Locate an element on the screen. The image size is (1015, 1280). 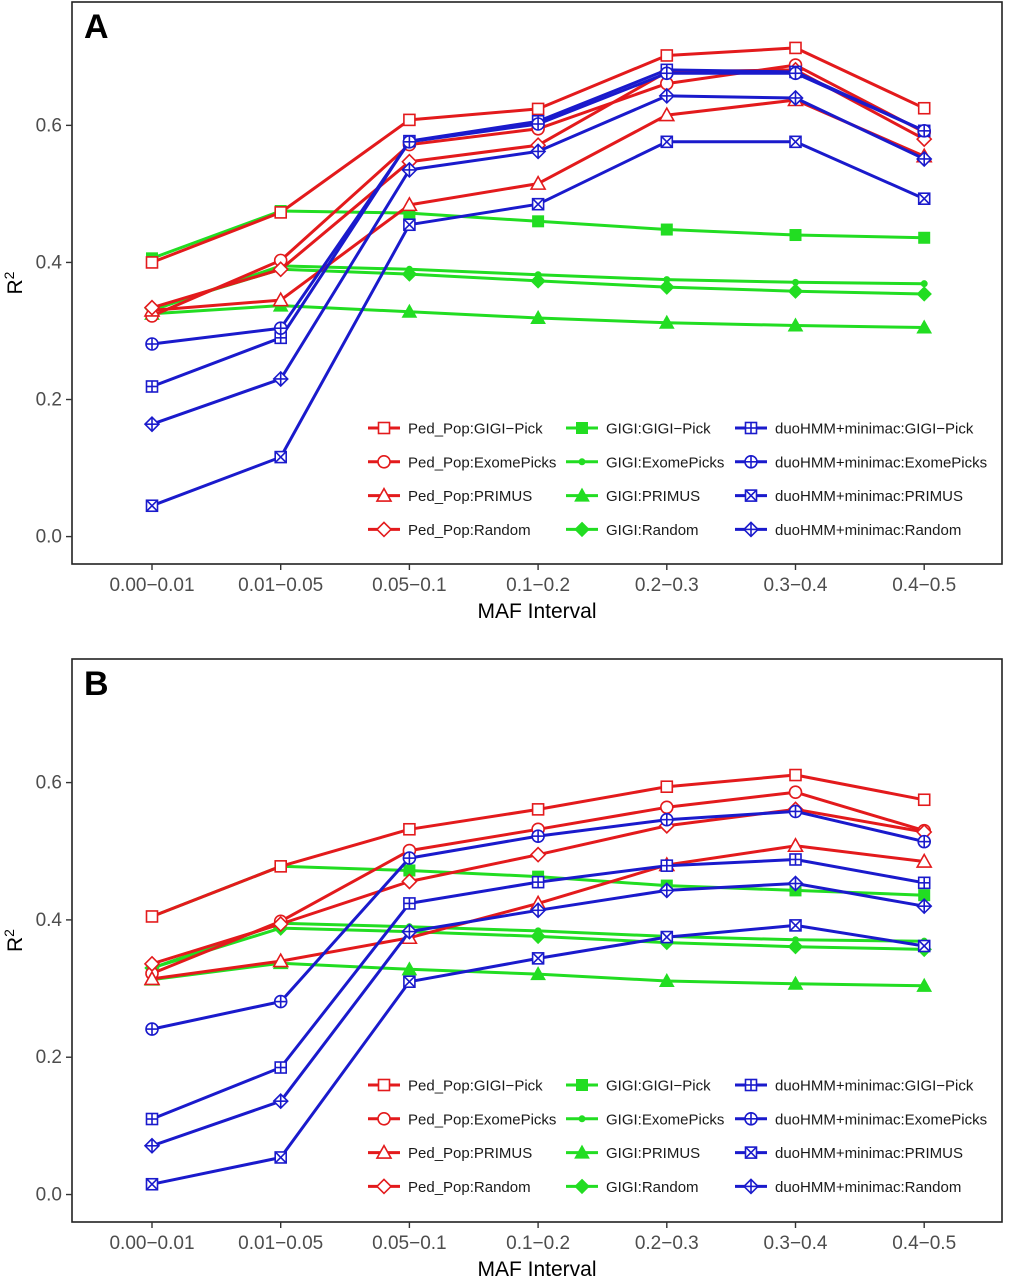
legend-label: duoHMM+minimac:ExomePicks is located at coordinates (881, 1119).